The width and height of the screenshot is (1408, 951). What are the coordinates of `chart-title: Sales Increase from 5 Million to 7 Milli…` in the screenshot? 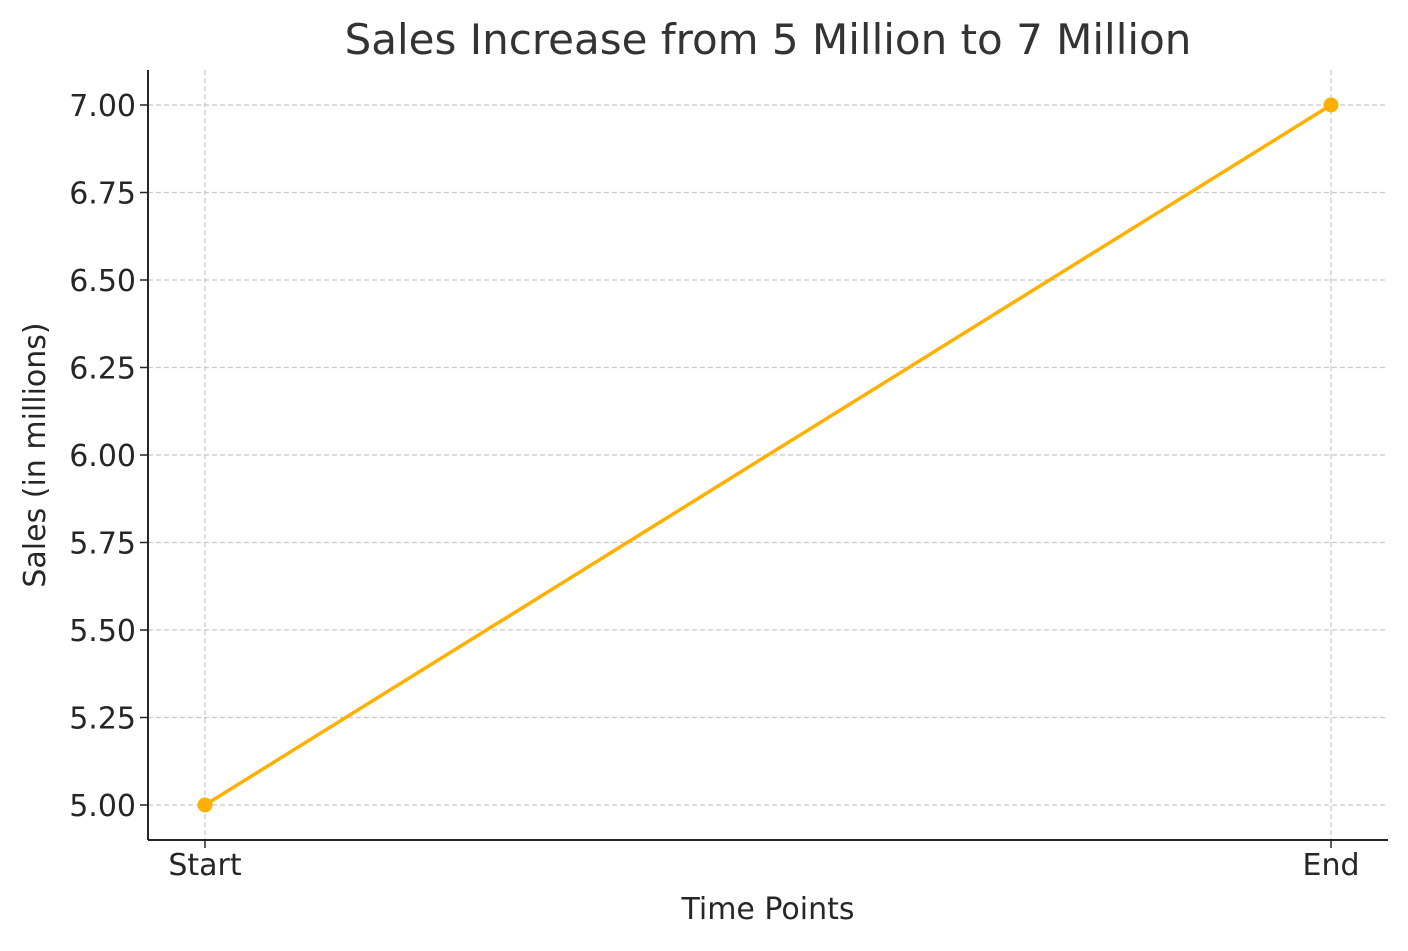 It's located at (768, 39).